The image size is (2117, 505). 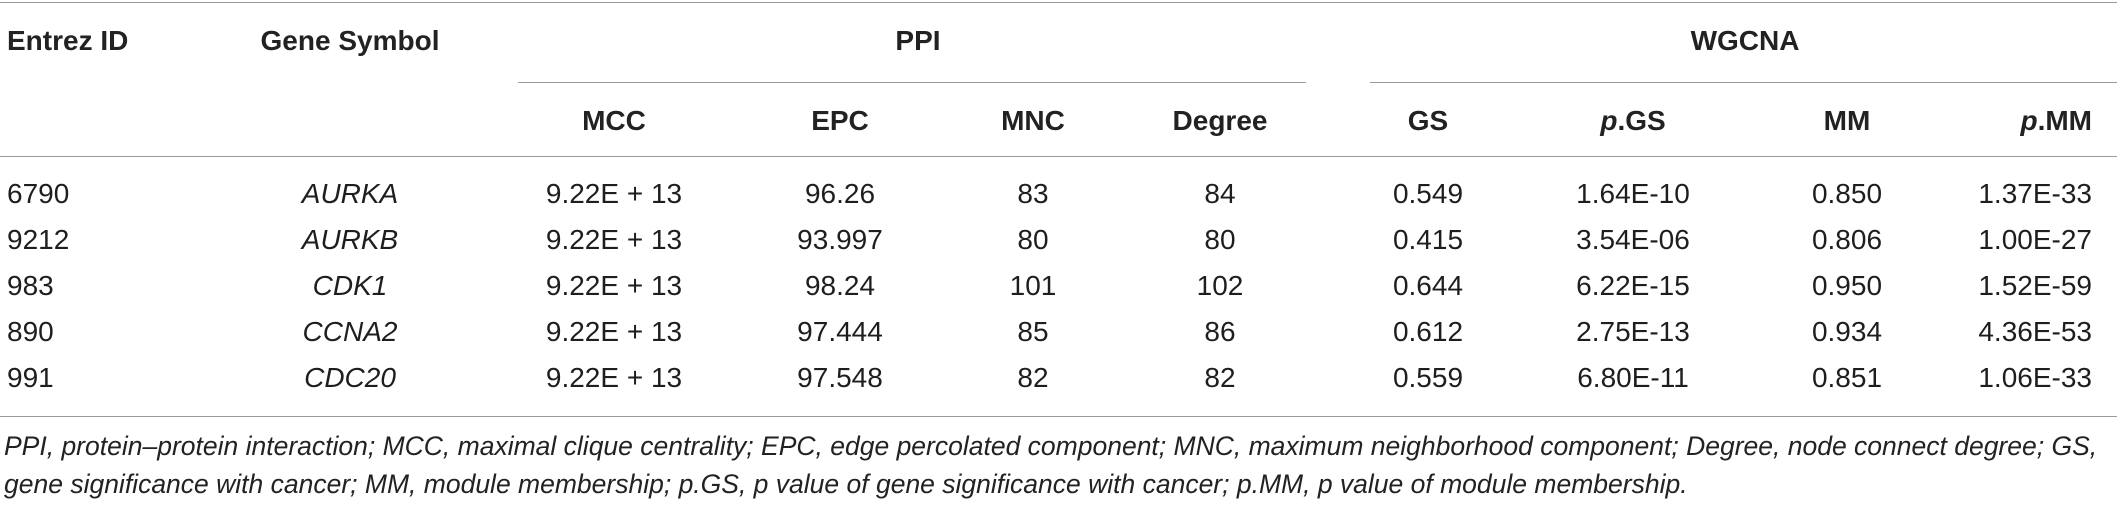 I want to click on cell-pgs: 6.80E-11, so click(x=1633, y=377).